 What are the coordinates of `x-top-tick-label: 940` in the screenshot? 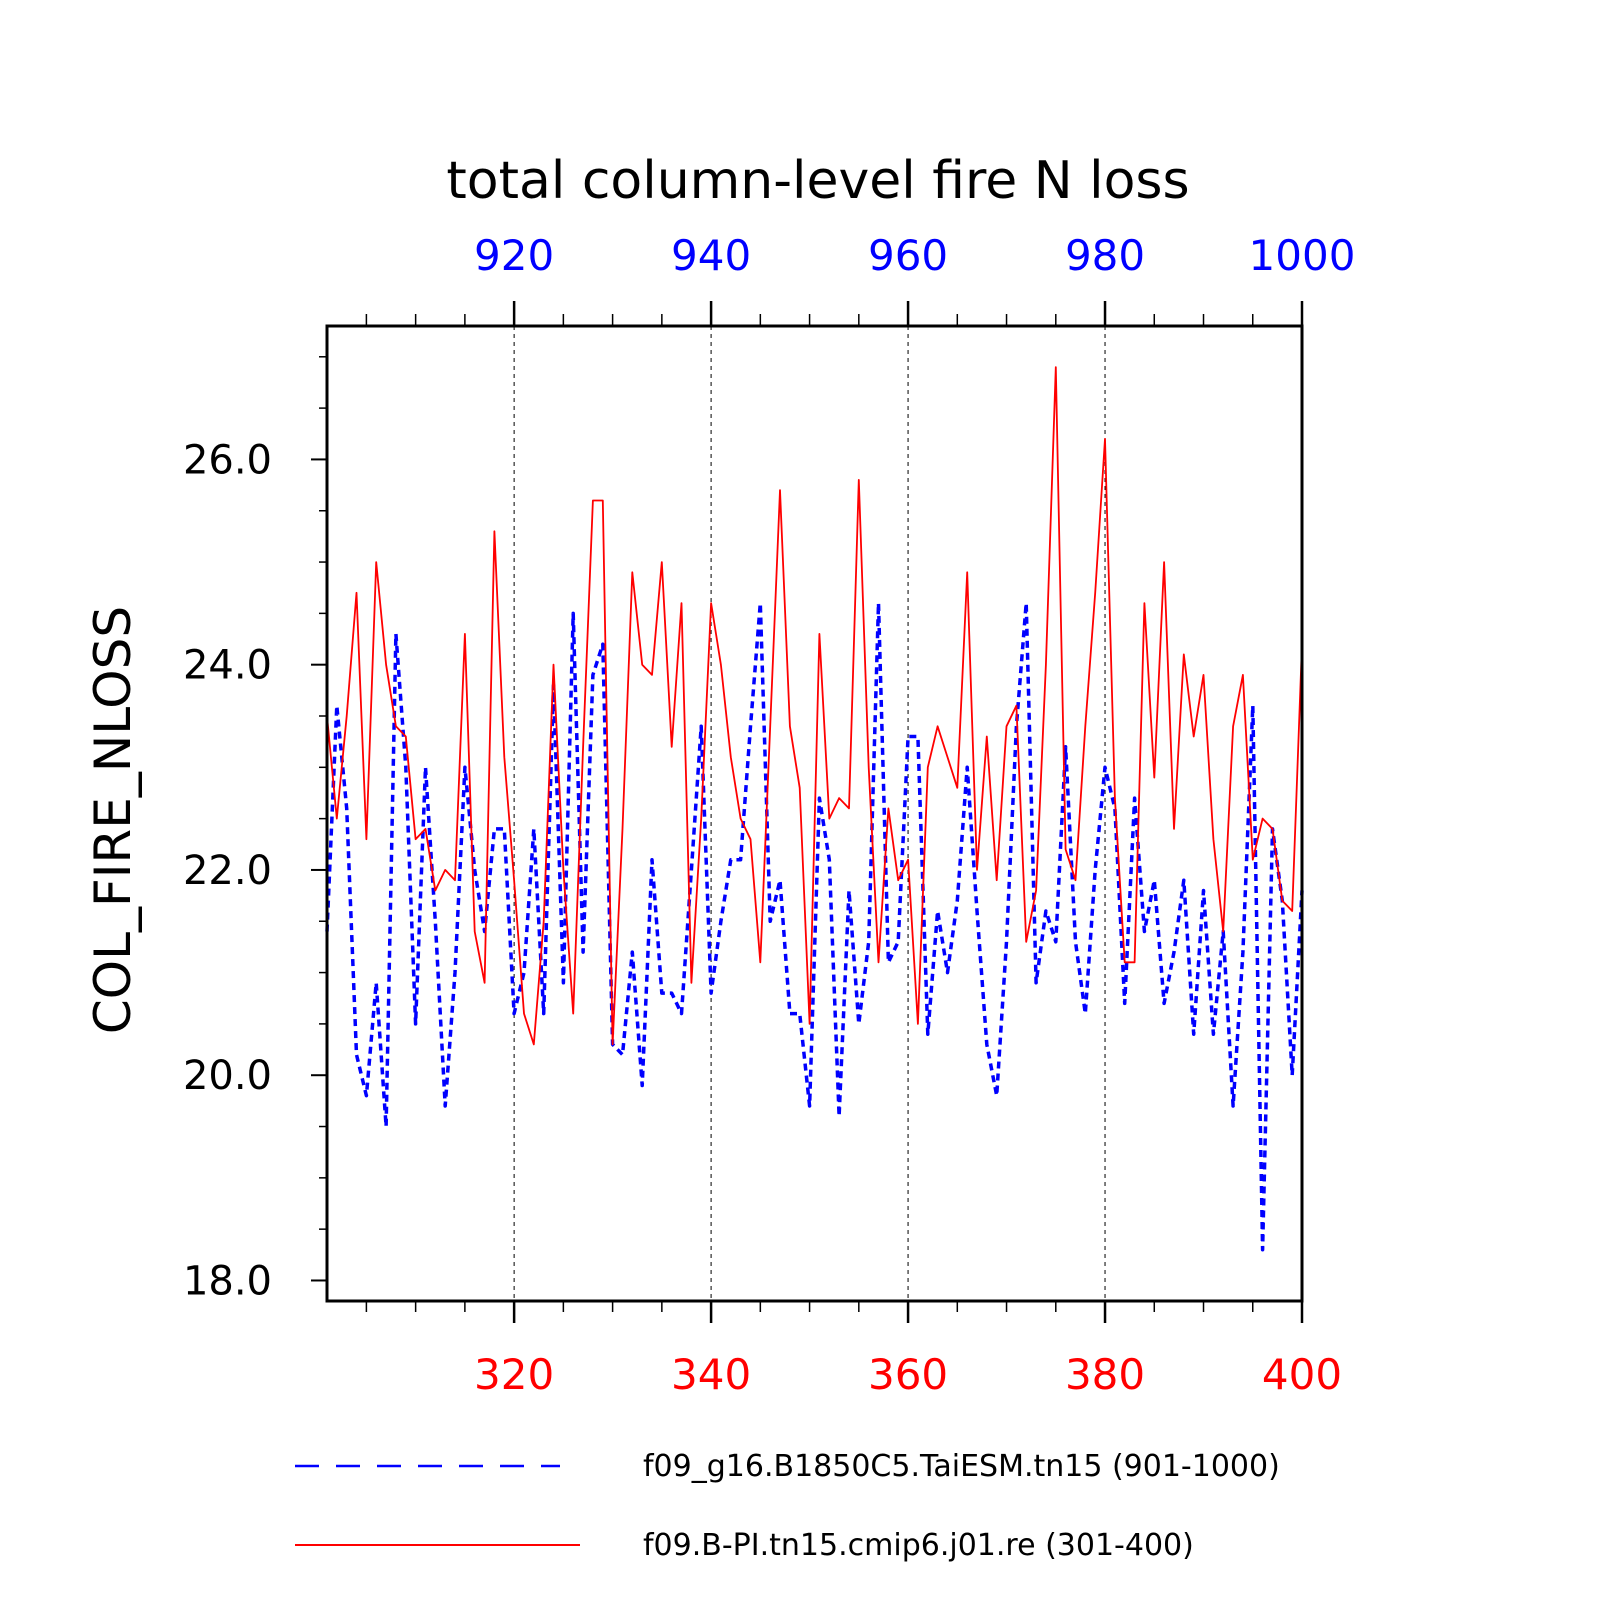 It's located at (711, 255).